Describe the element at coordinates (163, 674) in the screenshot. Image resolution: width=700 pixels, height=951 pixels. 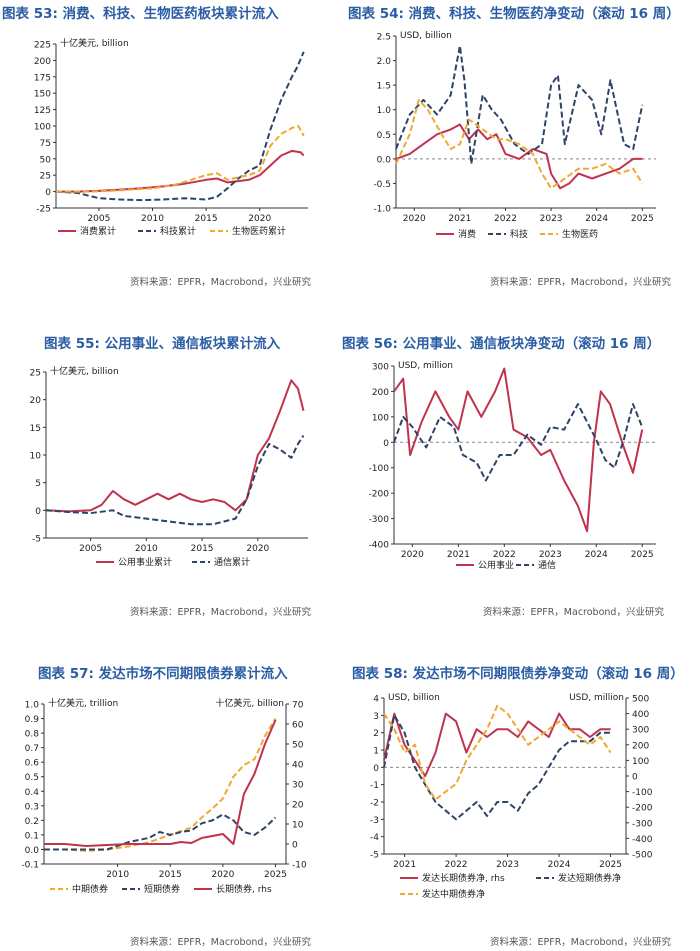
I see `chart-57-title: 图表 57: 发达市场不同期限债券累计流入` at that location.